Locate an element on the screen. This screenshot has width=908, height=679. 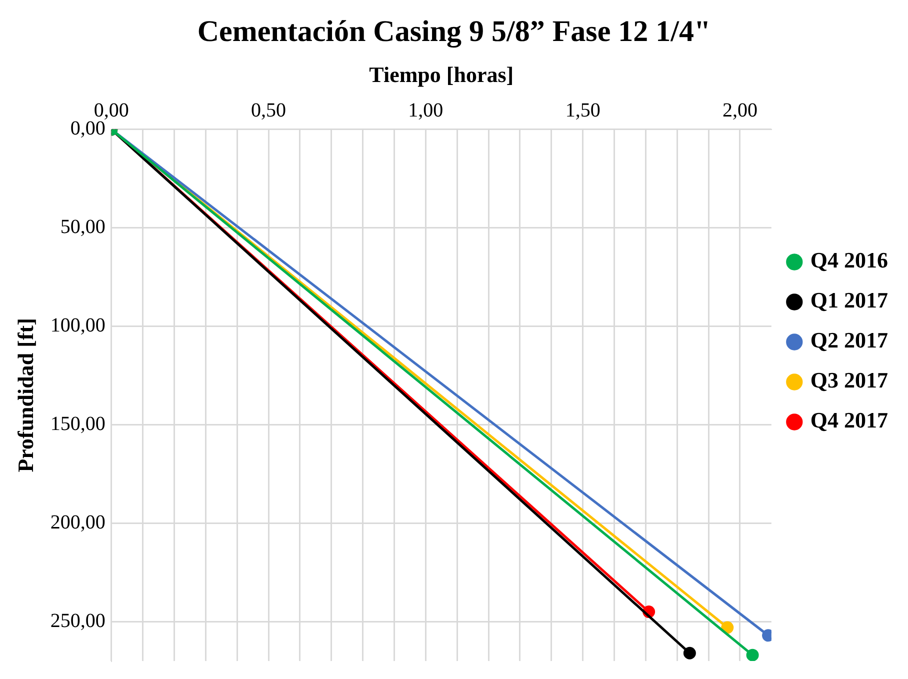
chart-title: Cementación Casing 9 5/8” Fase 12 1/4" is located at coordinates (454, 31).